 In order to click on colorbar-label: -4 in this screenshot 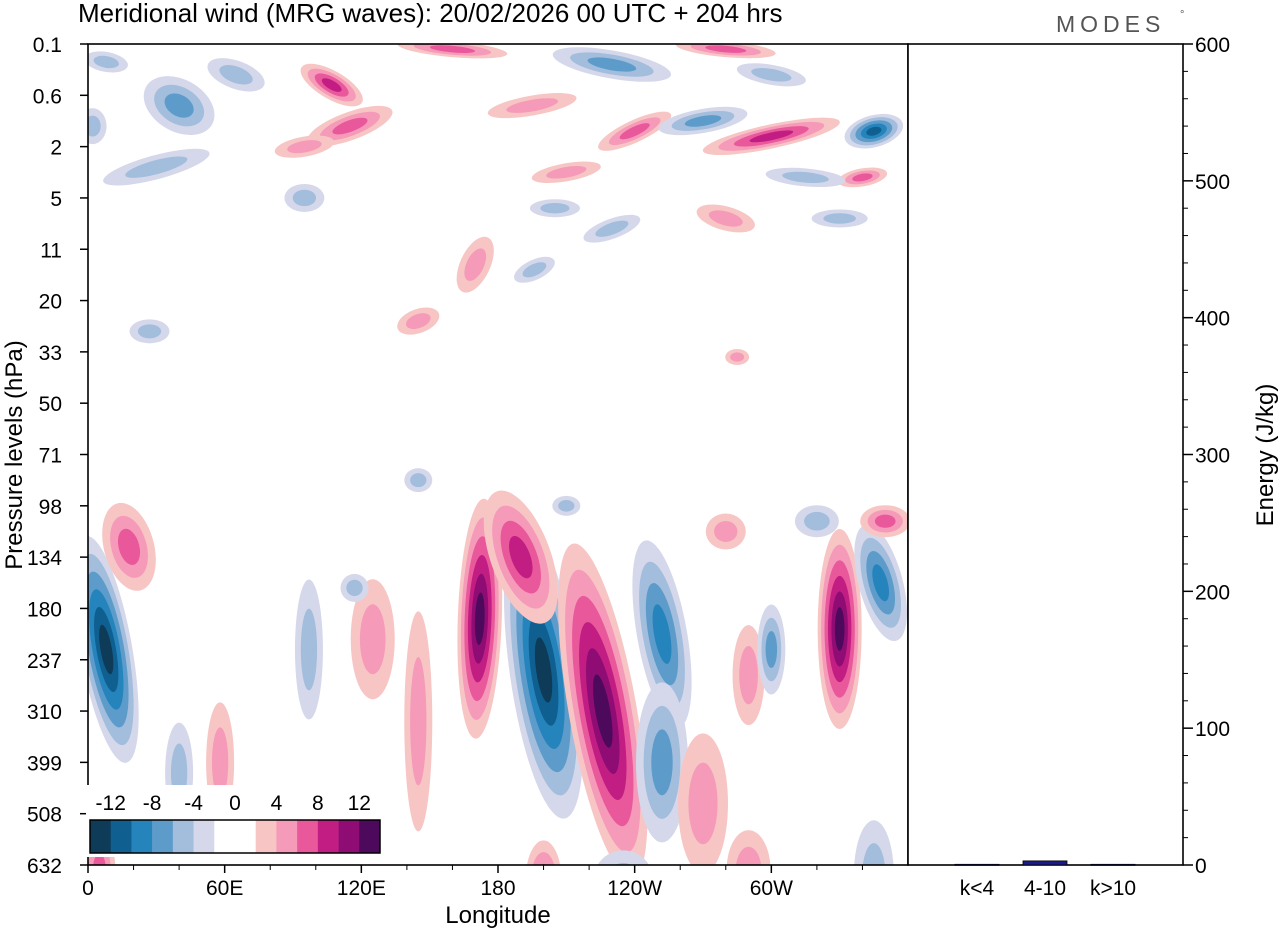, I will do `click(193, 803)`.